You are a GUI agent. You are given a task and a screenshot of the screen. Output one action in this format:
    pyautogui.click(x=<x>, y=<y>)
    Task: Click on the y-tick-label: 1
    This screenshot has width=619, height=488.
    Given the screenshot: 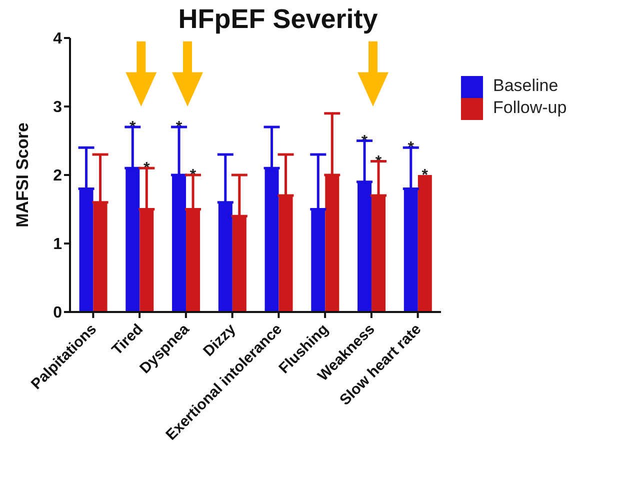 What is the action you would take?
    pyautogui.click(x=57, y=245)
    